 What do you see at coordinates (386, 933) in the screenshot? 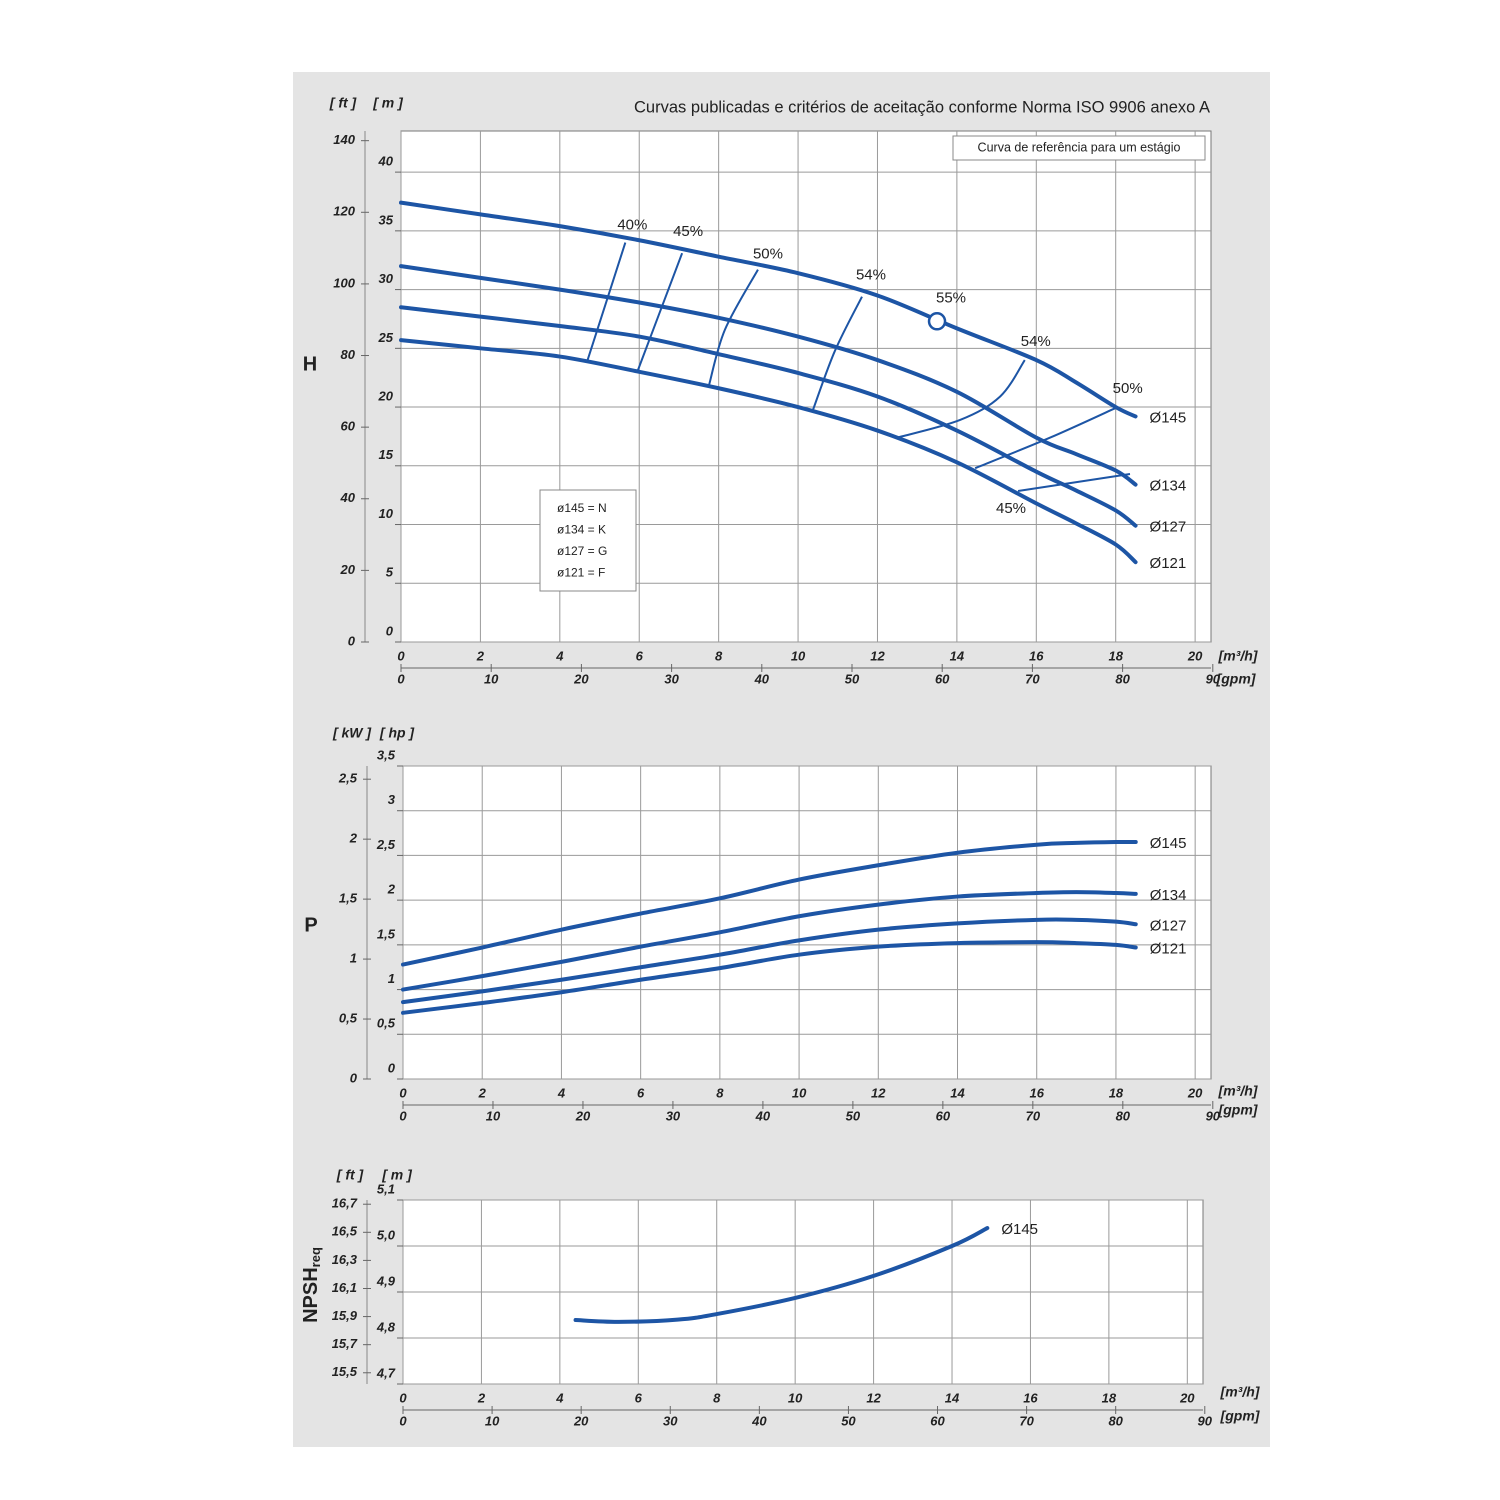
I see `y-tick-label: 1,5` at bounding box center [386, 933].